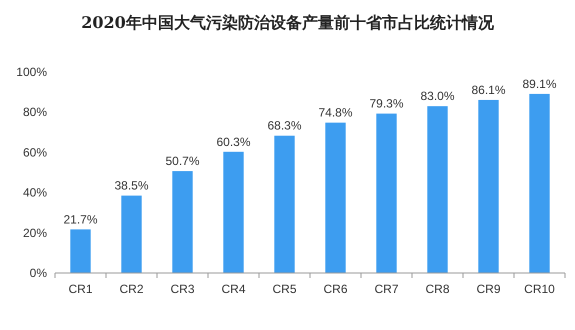 This screenshot has width=575, height=330. I want to click on data-label: 60.3%, so click(233, 141).